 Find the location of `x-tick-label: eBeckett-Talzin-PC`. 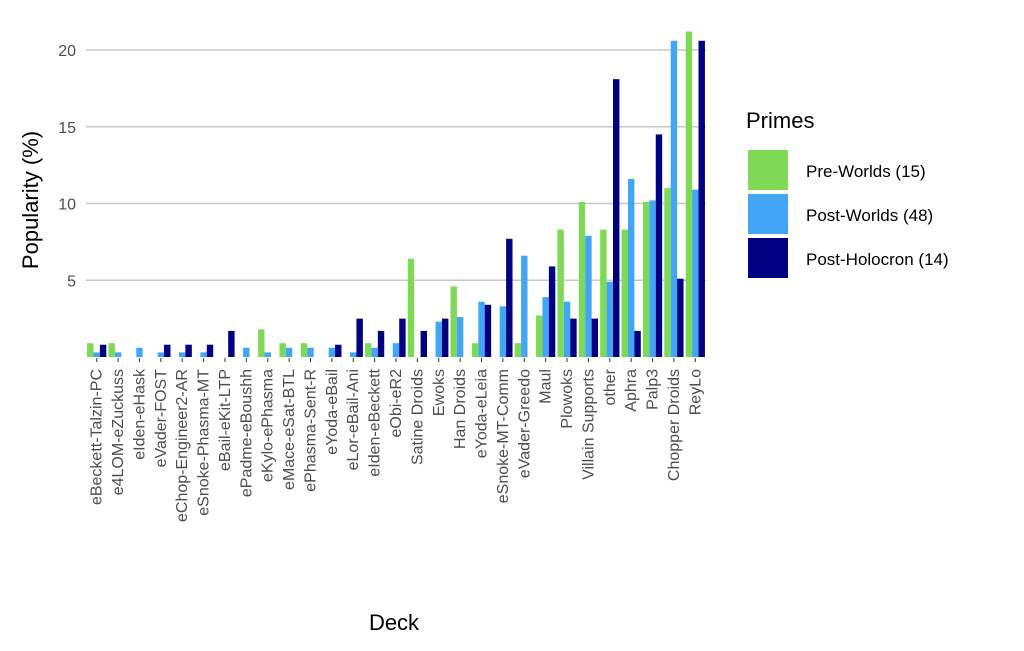

x-tick-label: eBeckett-Talzin-PC is located at coordinates (97, 437).